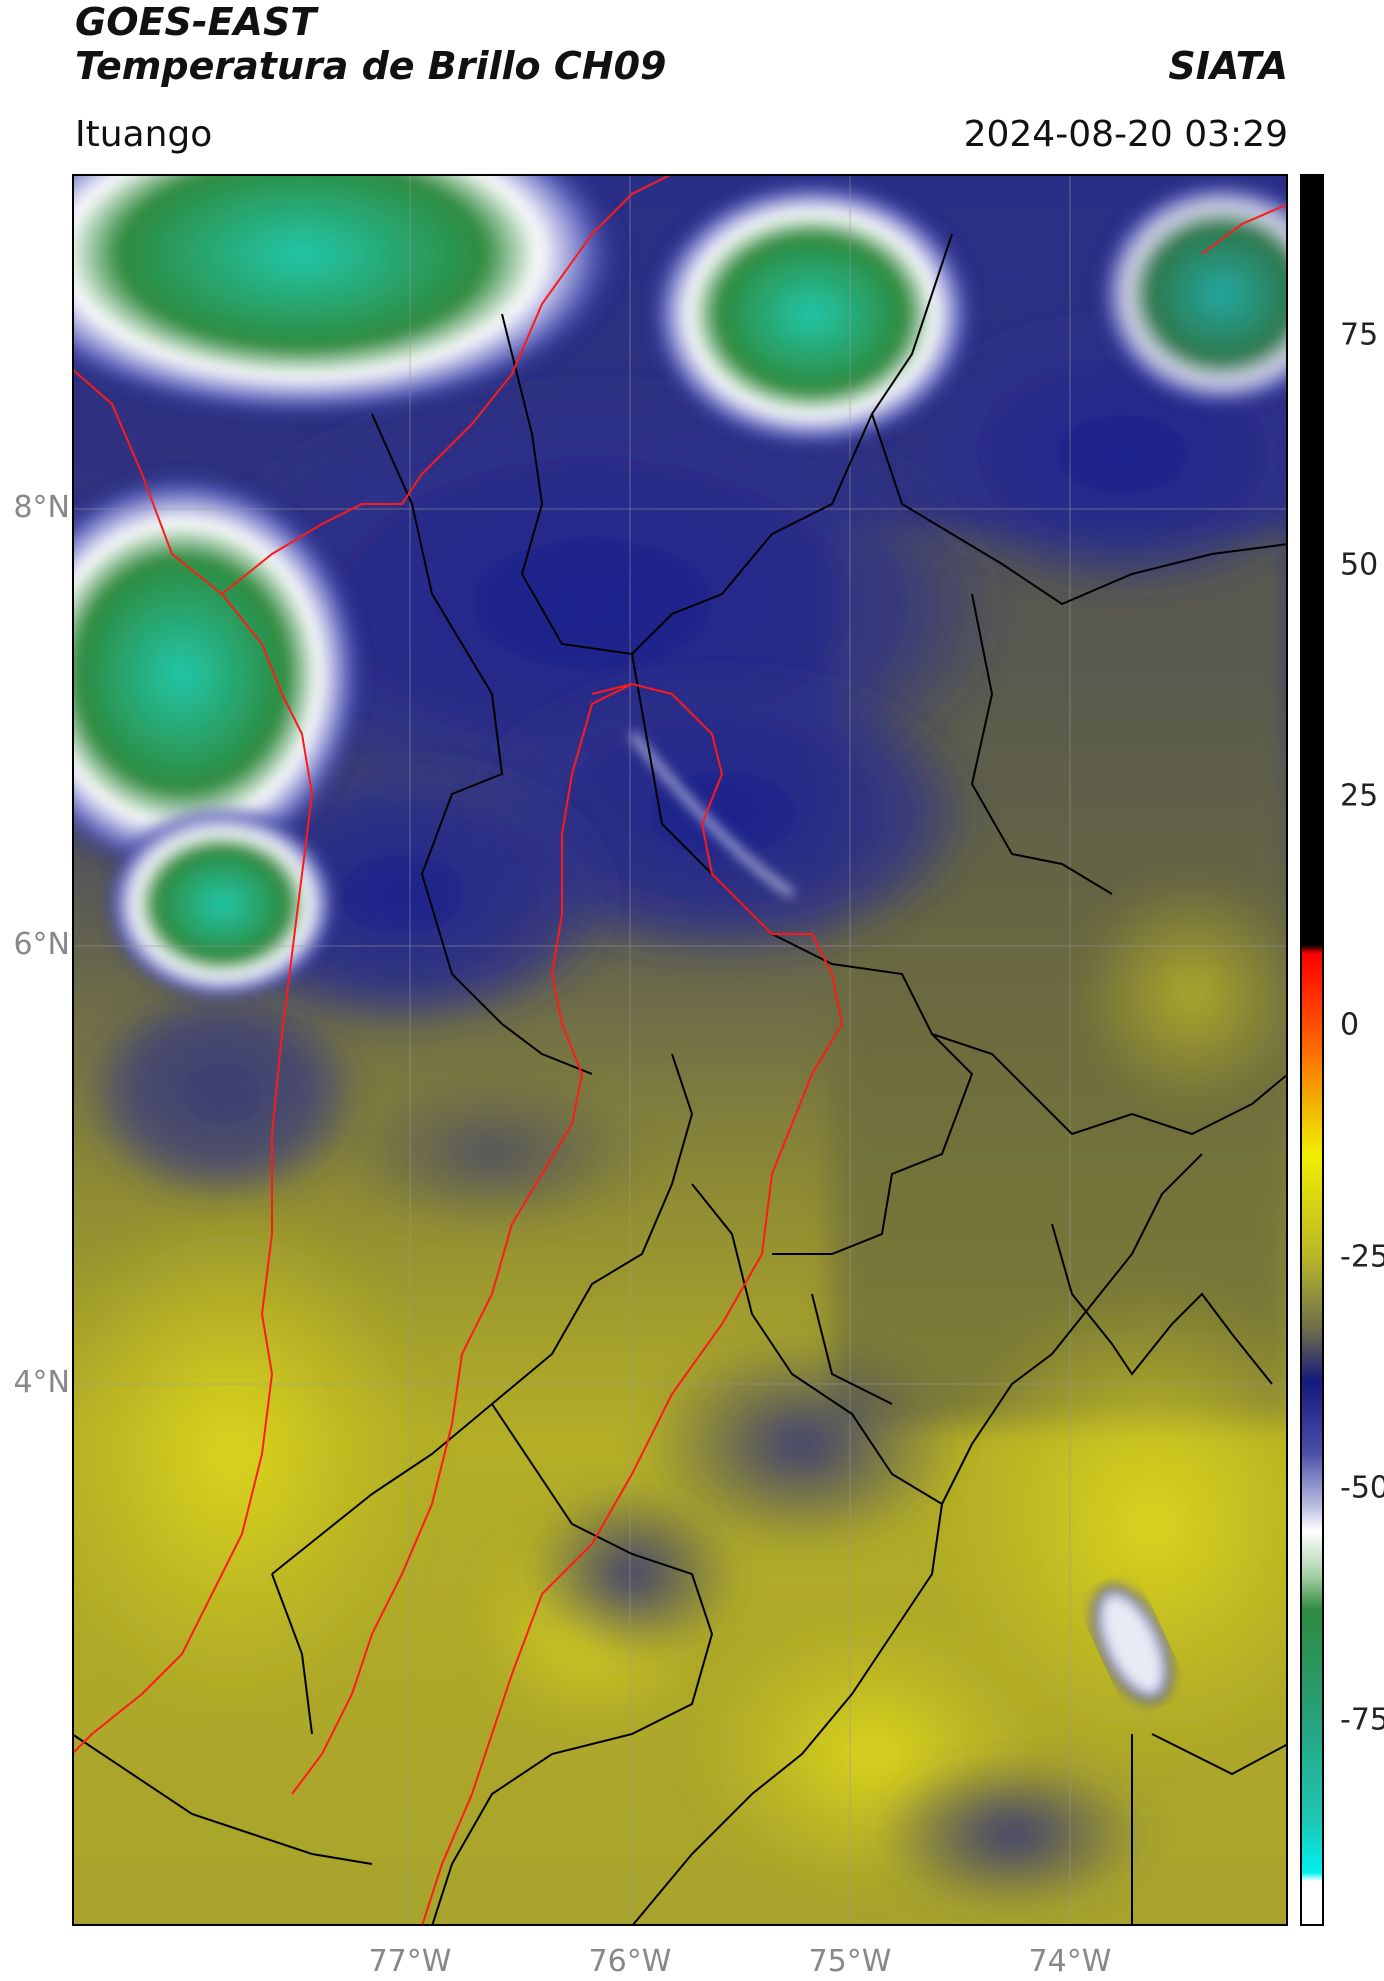 This screenshot has width=1384, height=1981. Describe the element at coordinates (41, 507) in the screenshot. I see `lat-label-8n: 8°N` at that location.